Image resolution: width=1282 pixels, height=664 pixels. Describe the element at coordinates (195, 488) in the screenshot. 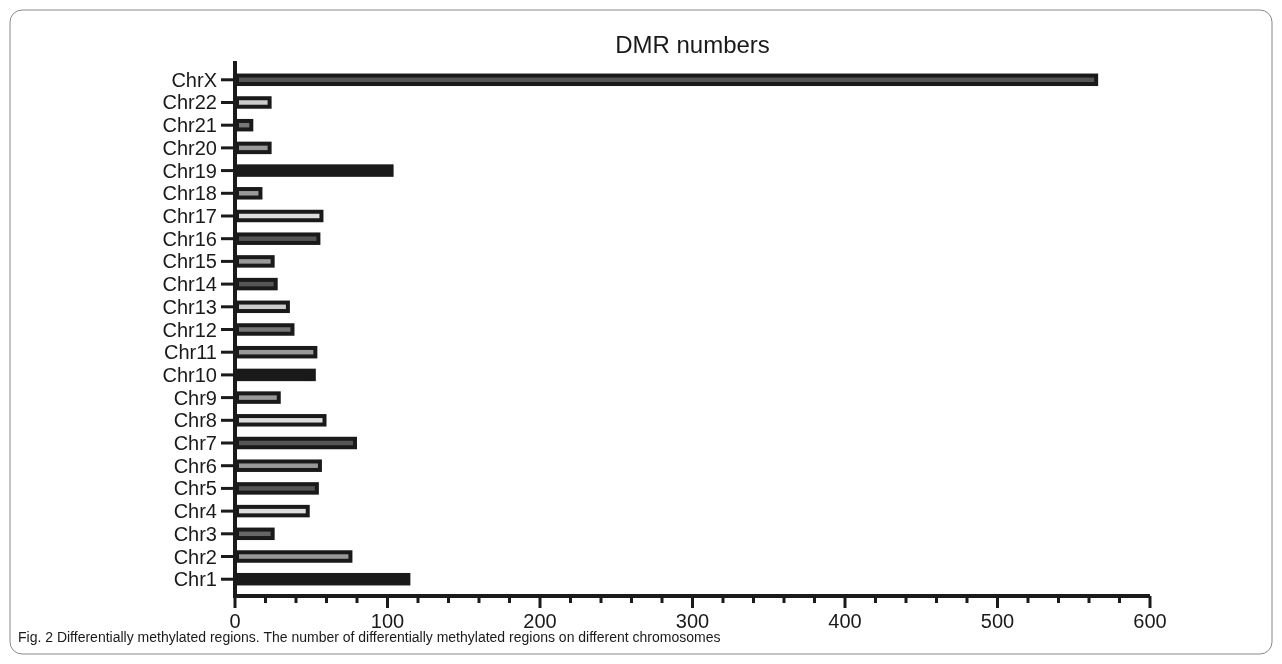

I see `y-tick-label: Chr5` at that location.